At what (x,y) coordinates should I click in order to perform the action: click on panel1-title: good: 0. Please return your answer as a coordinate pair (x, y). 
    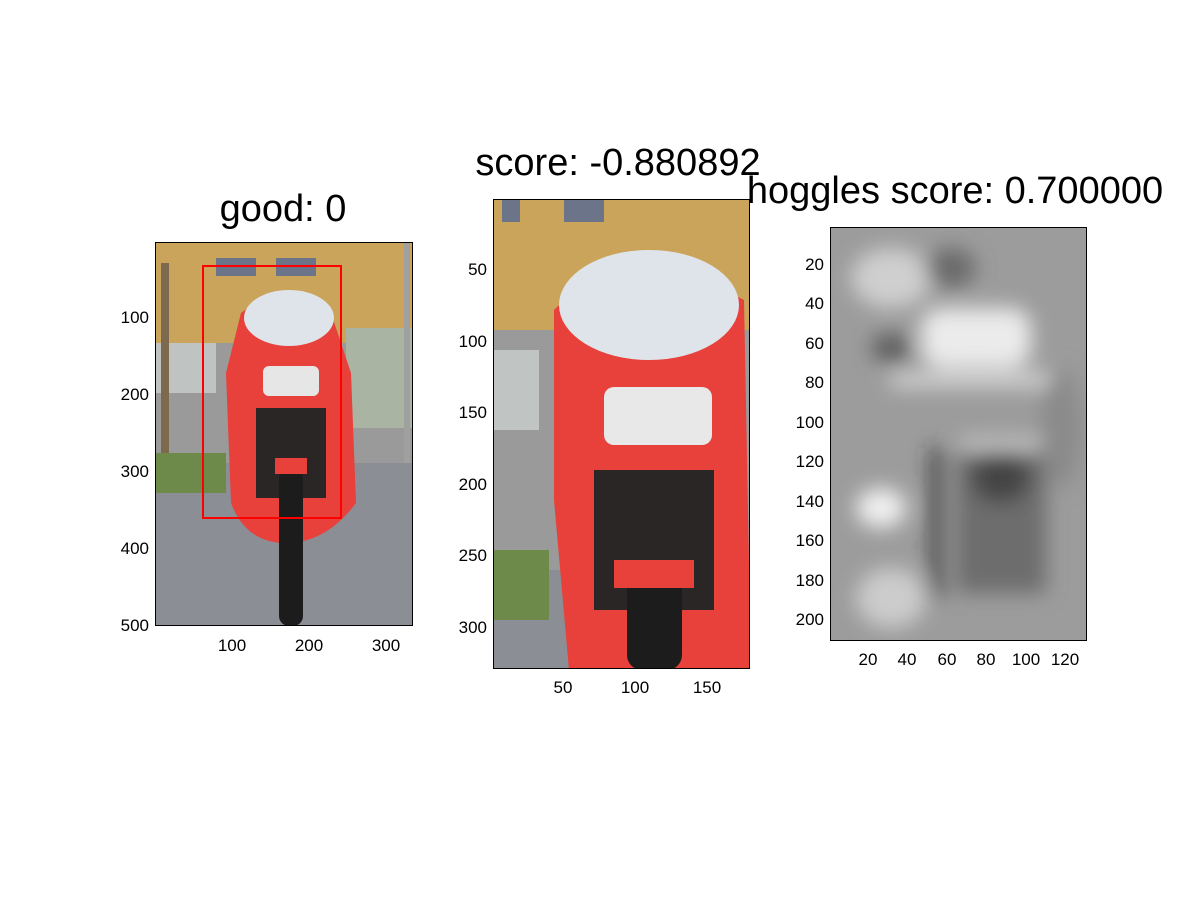
    Looking at the image, I should click on (283, 209).